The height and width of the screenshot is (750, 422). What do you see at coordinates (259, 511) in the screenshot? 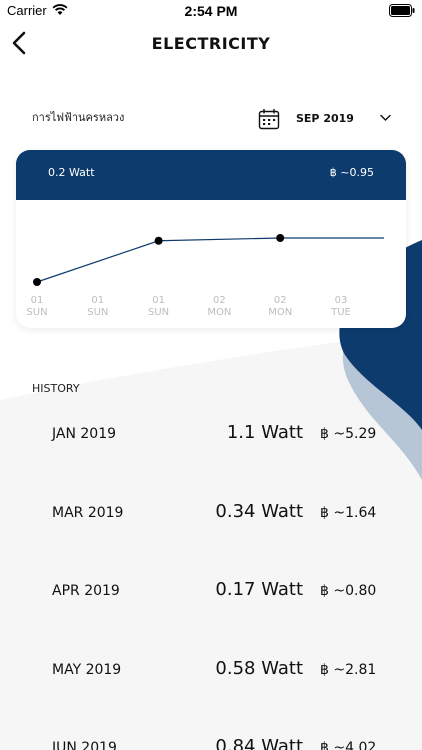
I see `history-watt: 0.34 Watt` at bounding box center [259, 511].